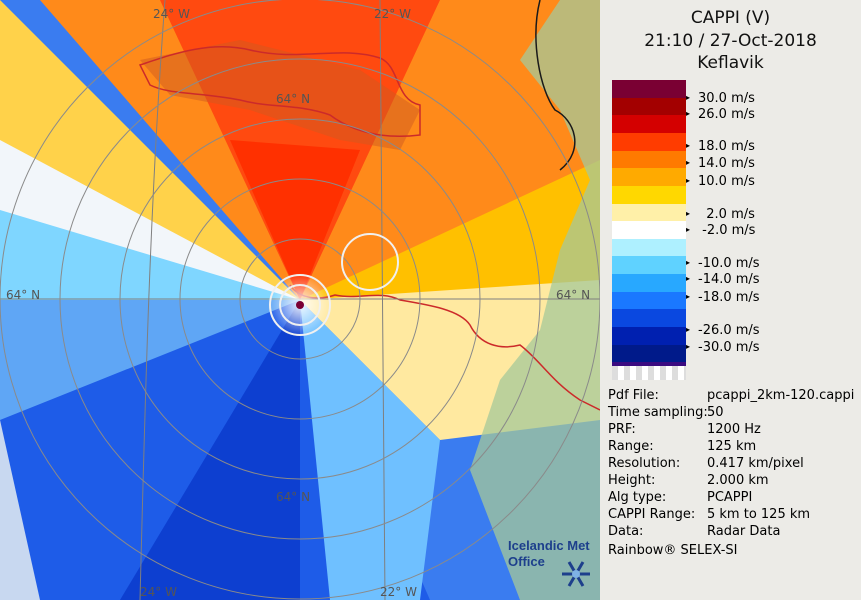 This screenshot has width=861, height=600. I want to click on range-ring-50km, so click(300, 299).